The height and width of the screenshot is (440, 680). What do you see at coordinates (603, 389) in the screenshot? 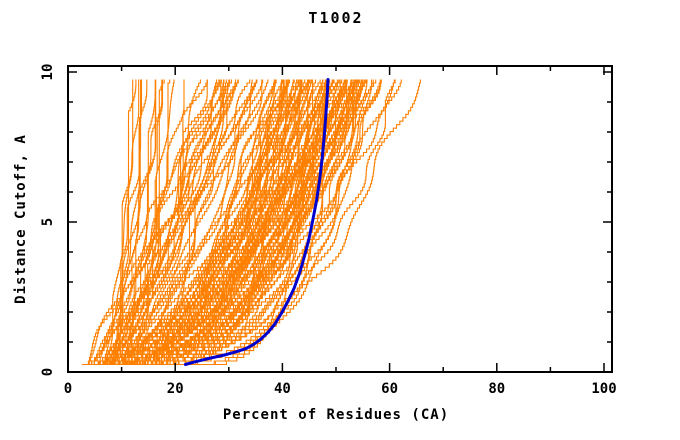
I see `x-tick-label: 100` at bounding box center [603, 389].